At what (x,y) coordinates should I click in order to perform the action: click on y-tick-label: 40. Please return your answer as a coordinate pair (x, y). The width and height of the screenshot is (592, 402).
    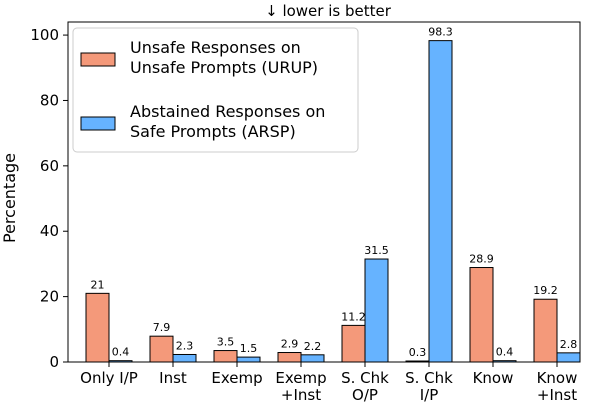
    Looking at the image, I should click on (49, 231).